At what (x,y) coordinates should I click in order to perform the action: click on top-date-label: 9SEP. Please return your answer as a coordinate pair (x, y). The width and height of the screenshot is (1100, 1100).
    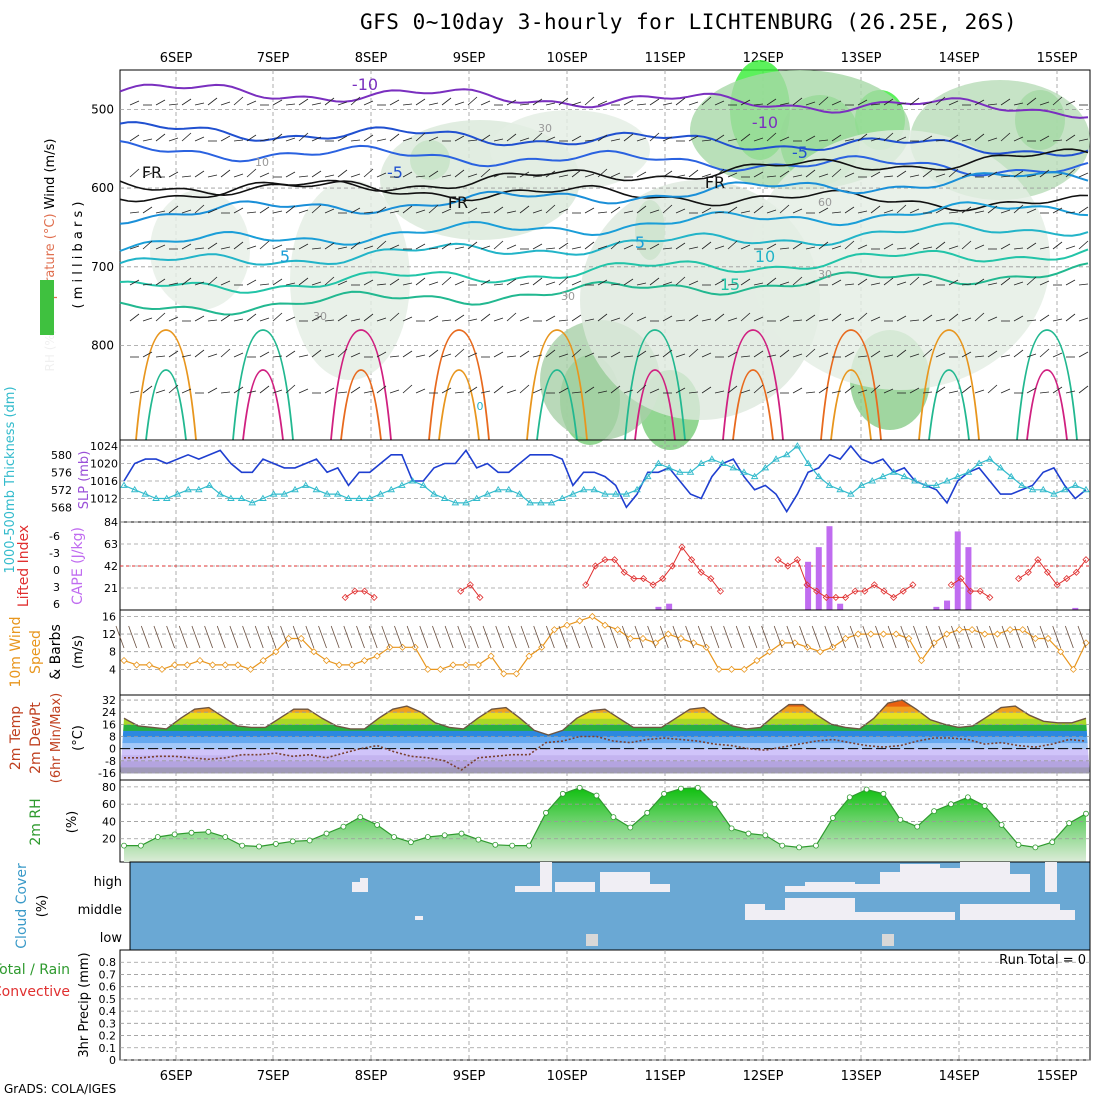
    Looking at the image, I should click on (469, 58).